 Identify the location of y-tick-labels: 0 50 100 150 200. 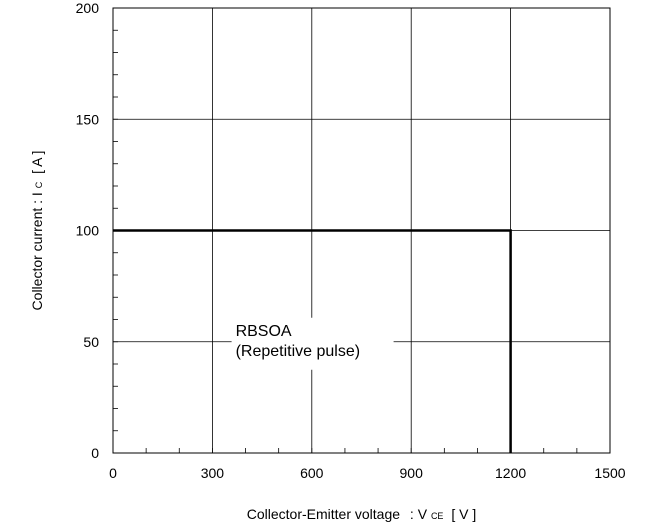
(88, 230).